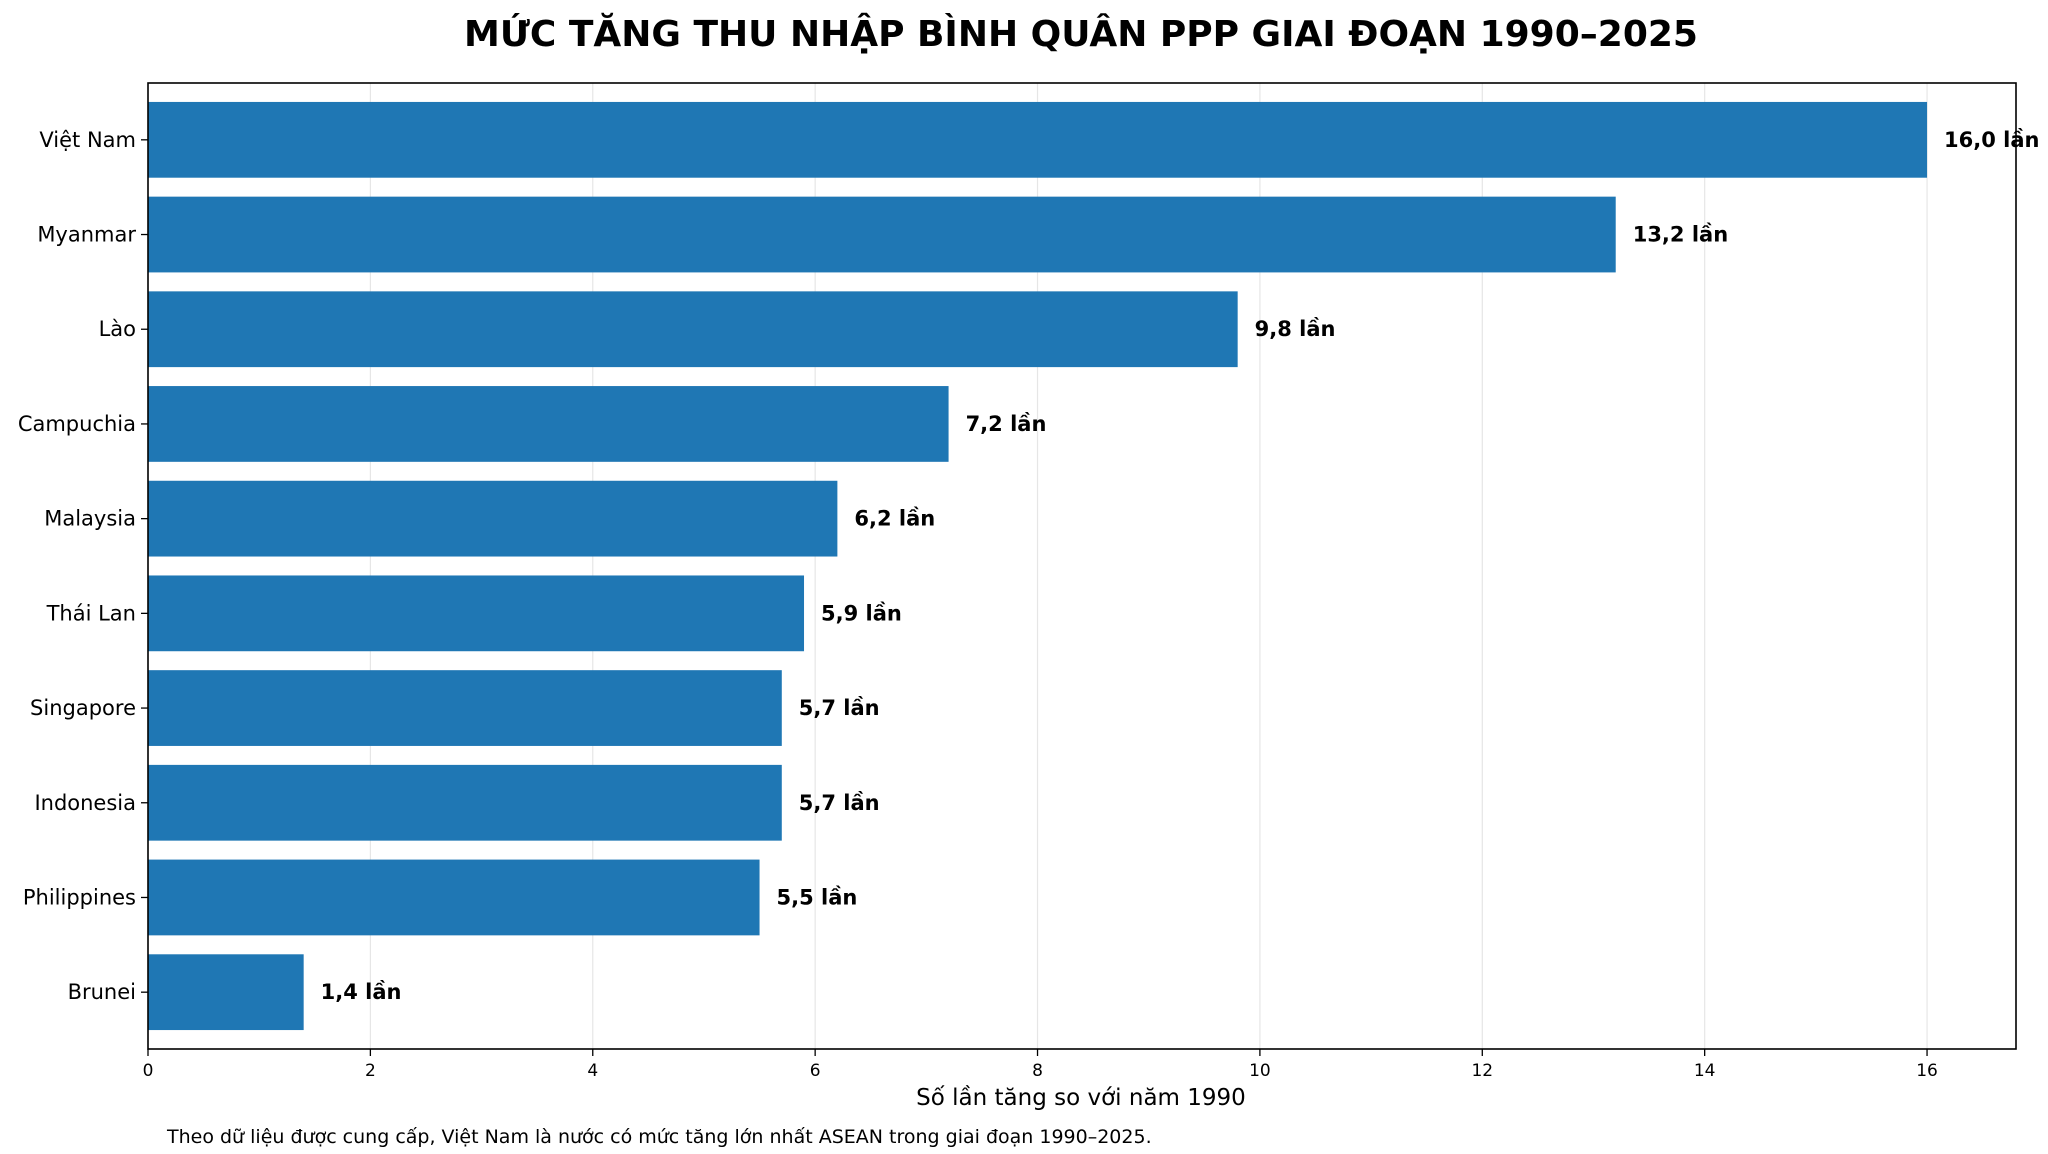 The image size is (2048, 1154). What do you see at coordinates (1295, 329) in the screenshot?
I see `data-label: 9,8 lần` at bounding box center [1295, 329].